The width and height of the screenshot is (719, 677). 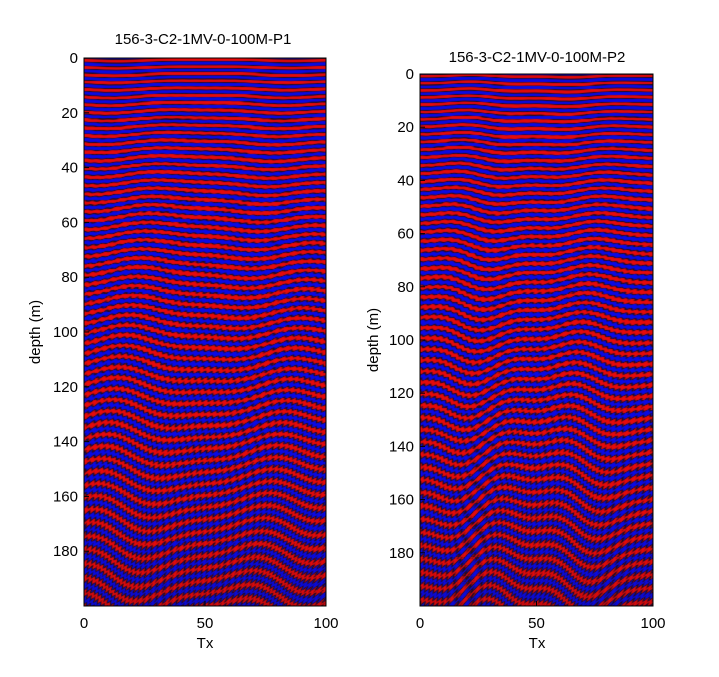 I want to click on x-ticks-1: 0 50 100, so click(x=209, y=616).